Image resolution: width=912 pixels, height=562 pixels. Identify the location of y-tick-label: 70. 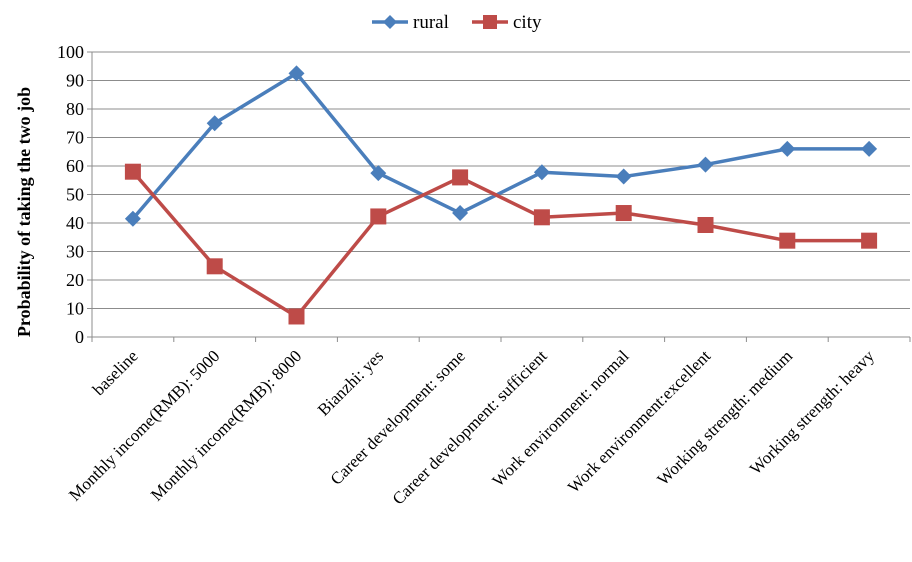
(75, 138).